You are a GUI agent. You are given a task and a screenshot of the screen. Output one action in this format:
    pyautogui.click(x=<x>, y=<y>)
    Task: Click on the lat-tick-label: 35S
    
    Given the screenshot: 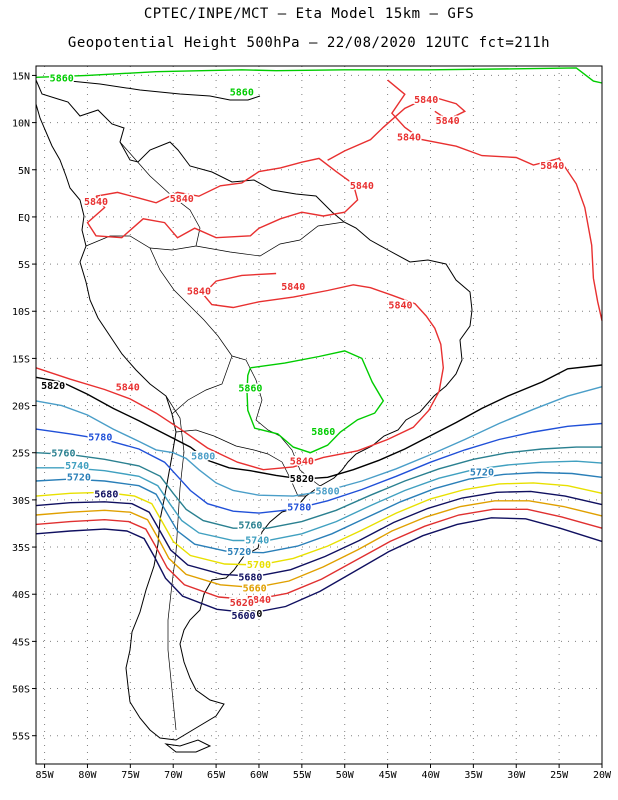 What is the action you would take?
    pyautogui.click(x=21, y=548)
    